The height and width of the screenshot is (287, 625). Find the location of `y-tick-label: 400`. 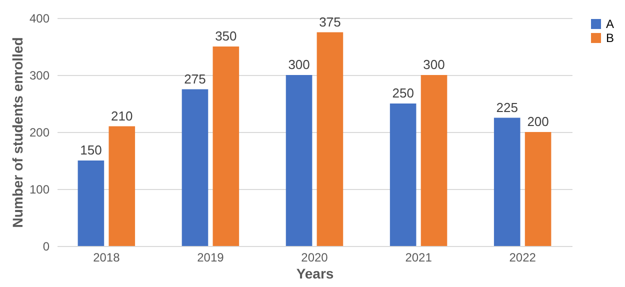

y-tick-label: 400 is located at coordinates (39, 19).